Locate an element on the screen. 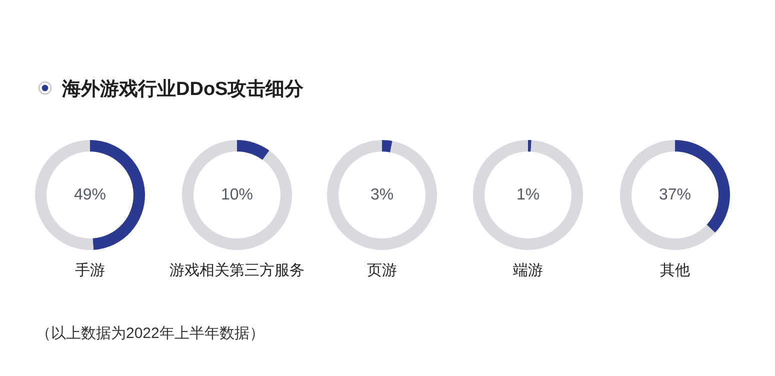  data-label: 10% is located at coordinates (237, 195).